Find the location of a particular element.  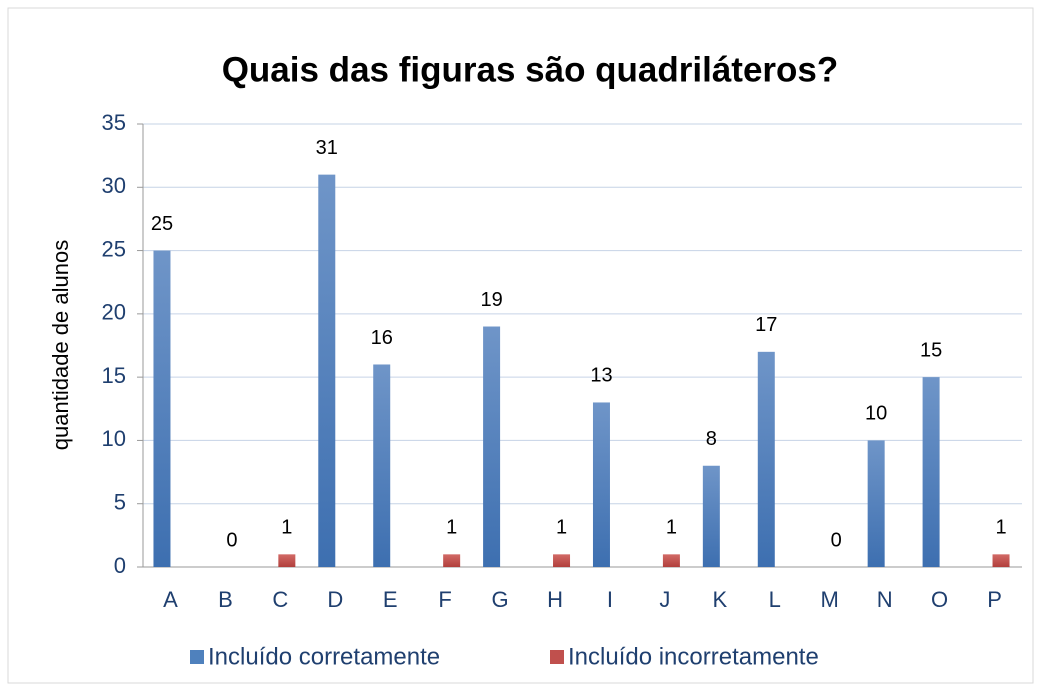

data-label: 13 is located at coordinates (601, 376).